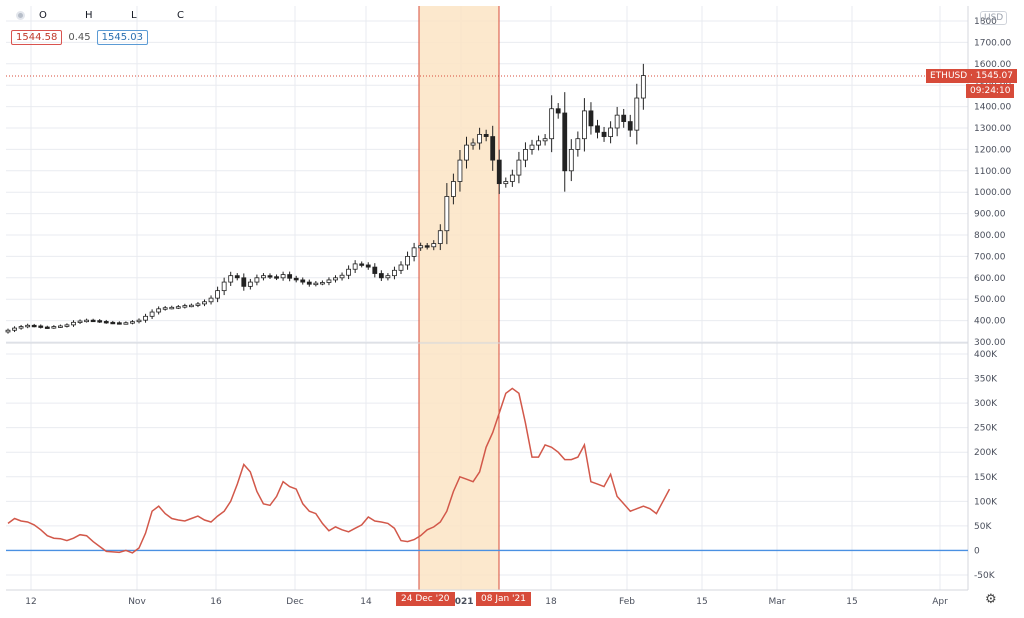  I want to click on indicator-tick-label: 200K, so click(986, 453).